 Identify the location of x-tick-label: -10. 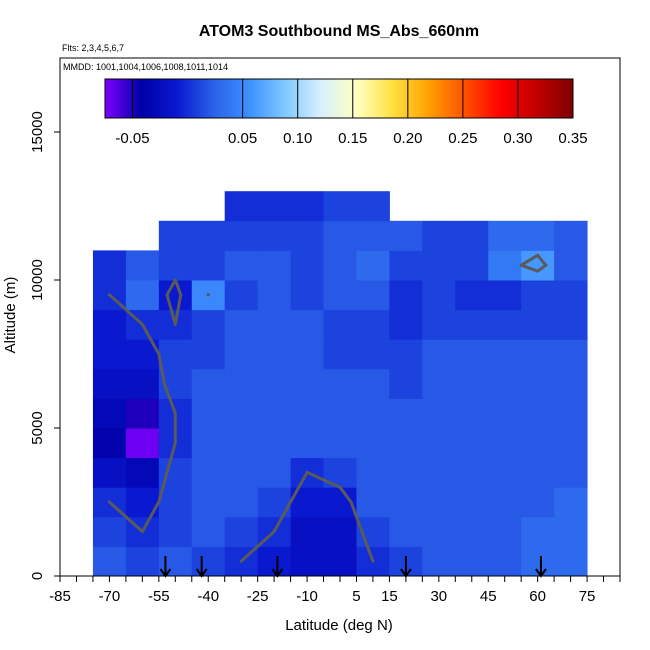
(307, 596).